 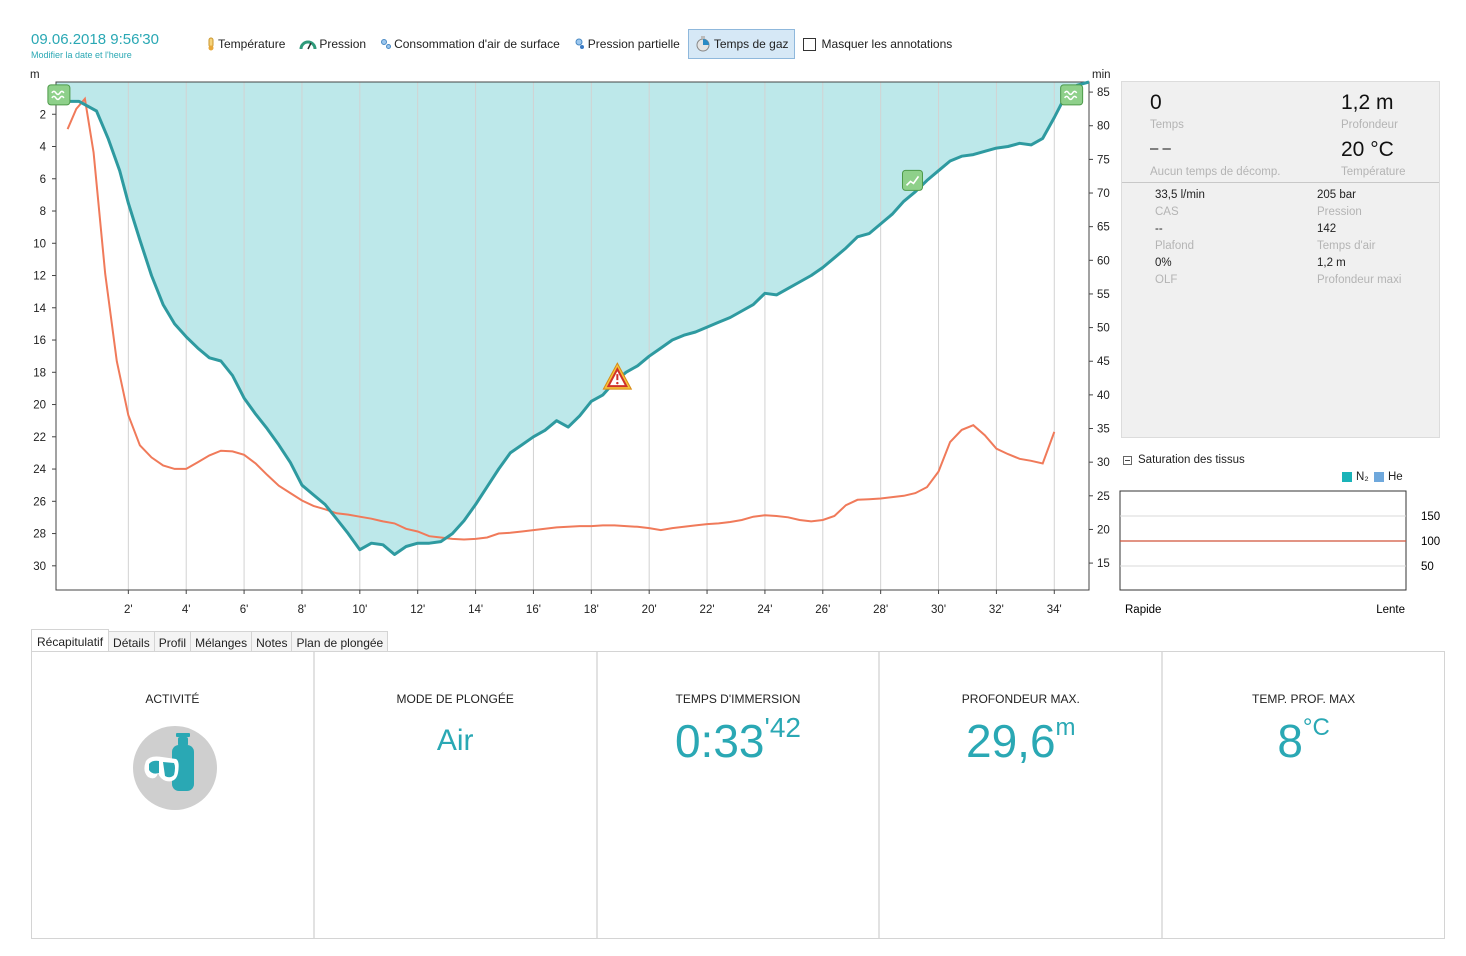 I want to click on gas-time-tick-label: 30, so click(x=1103, y=463).